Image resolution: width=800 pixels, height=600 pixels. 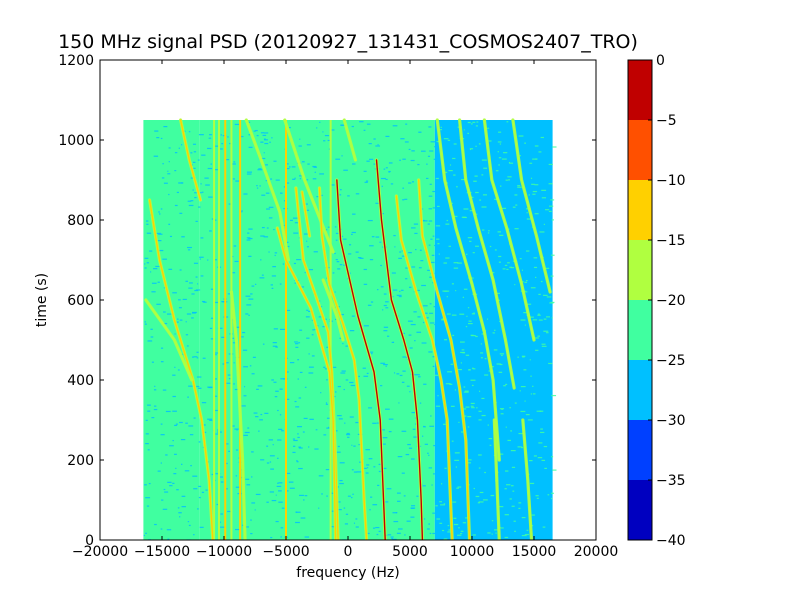 What do you see at coordinates (348, 552) in the screenshot?
I see `x-tick-label-4: 0` at bounding box center [348, 552].